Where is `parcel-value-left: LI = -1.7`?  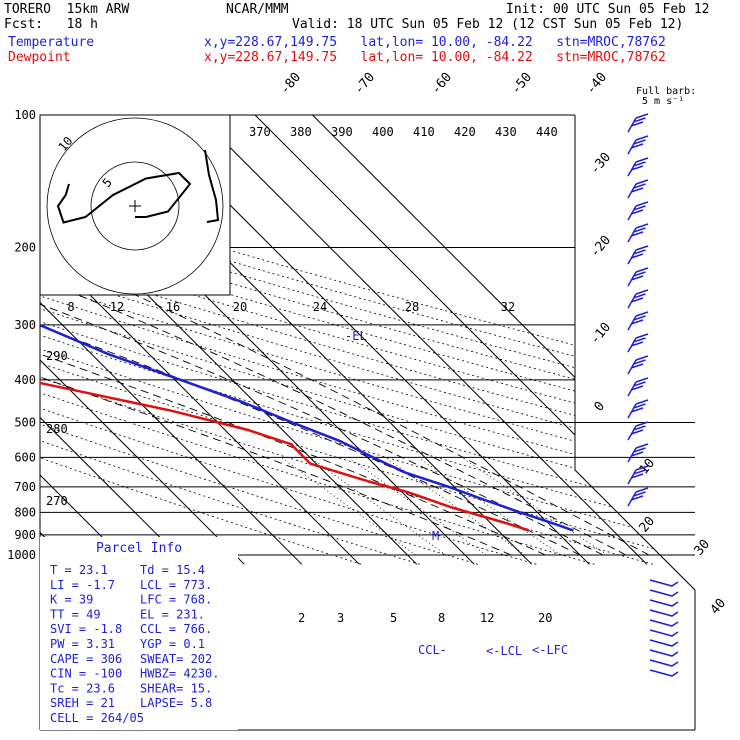
parcel-value-left: LI = -1.7 is located at coordinates (82, 585).